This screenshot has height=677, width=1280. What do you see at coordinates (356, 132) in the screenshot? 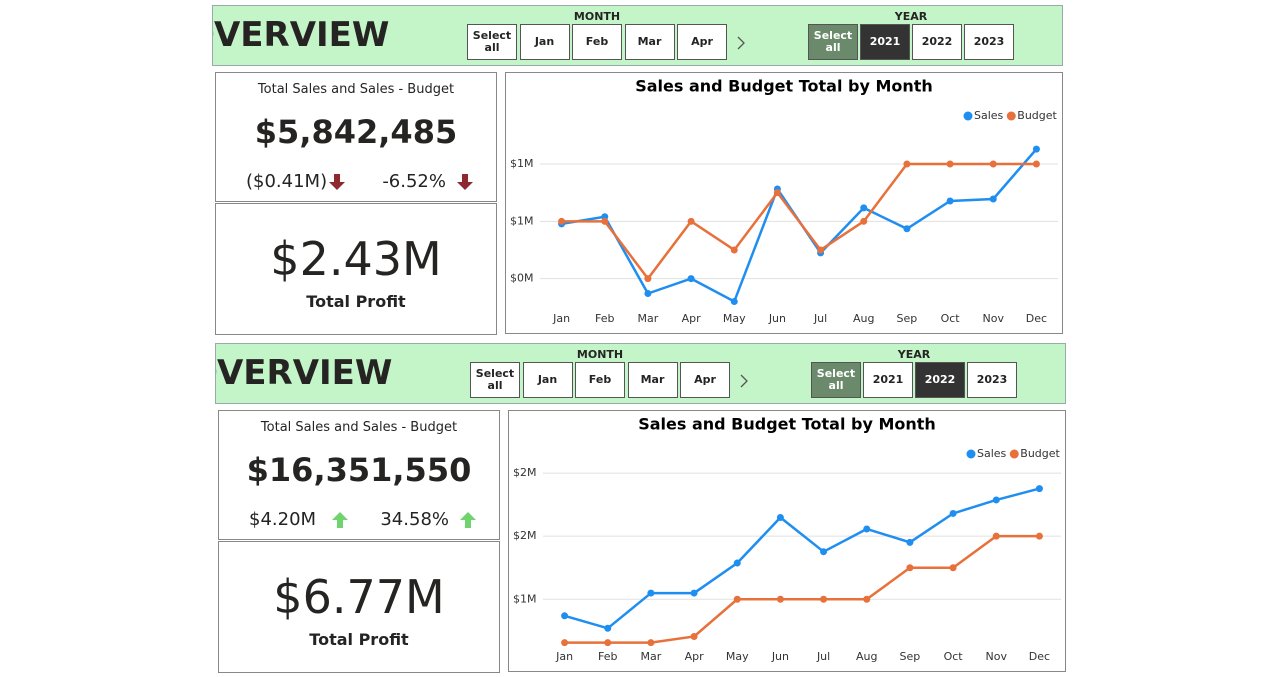
I see `kpi-value: $5,842,485` at bounding box center [356, 132].